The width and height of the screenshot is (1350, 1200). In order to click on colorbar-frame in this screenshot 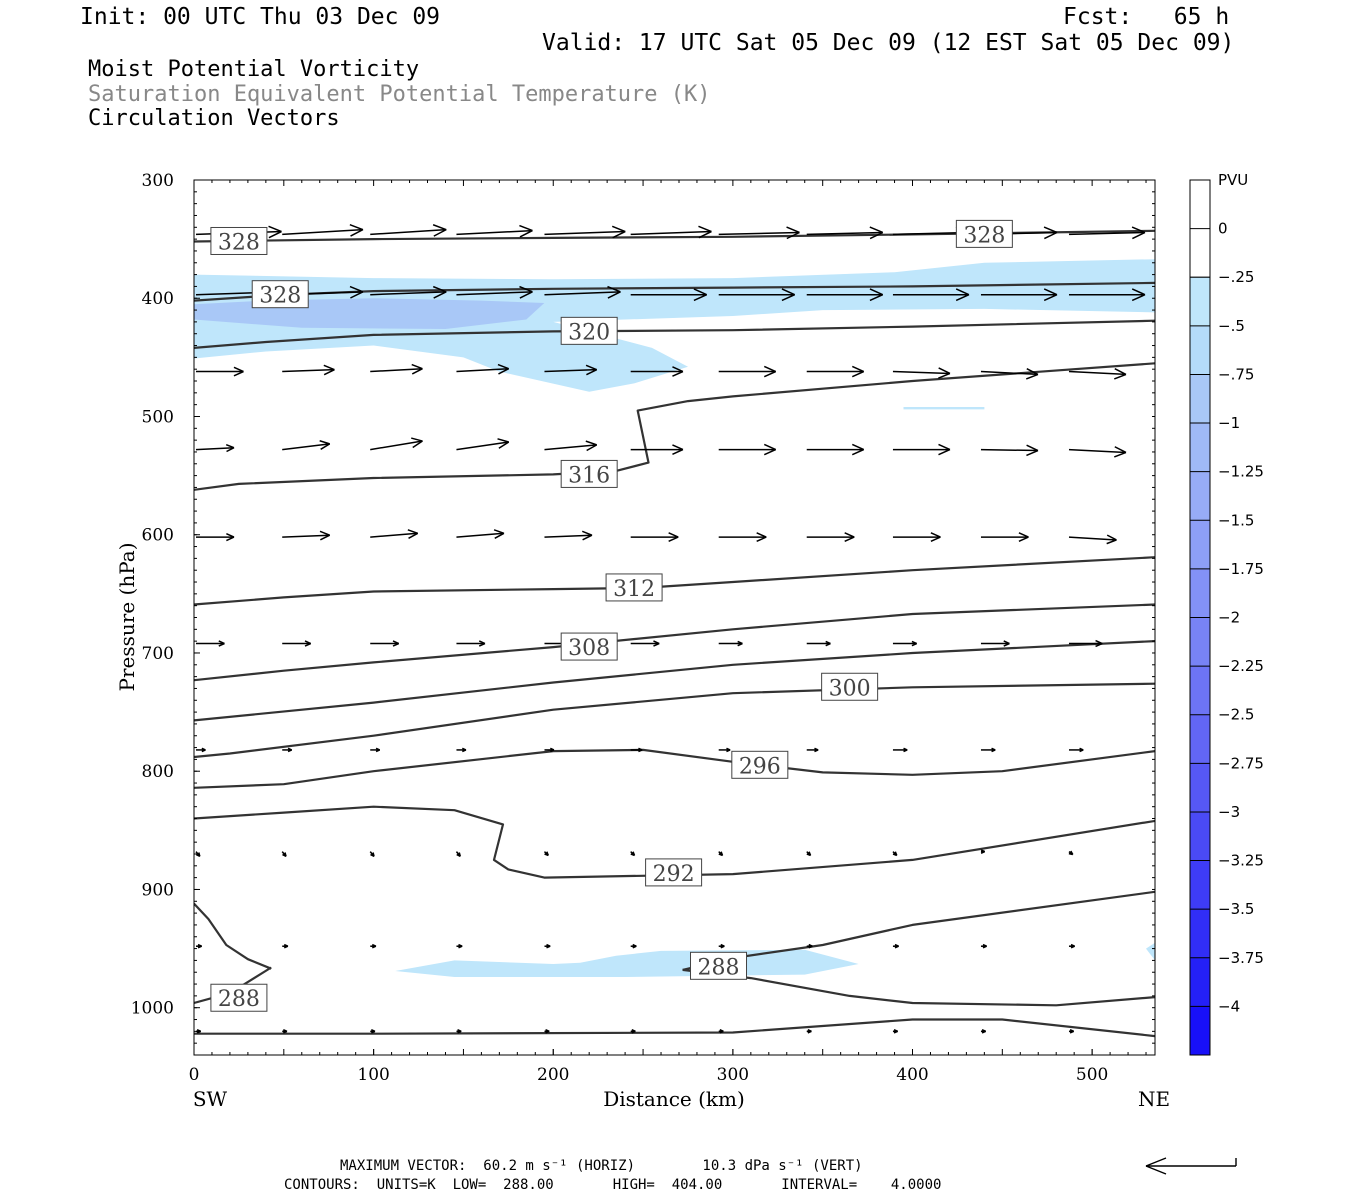, I will do `click(1200, 617)`.